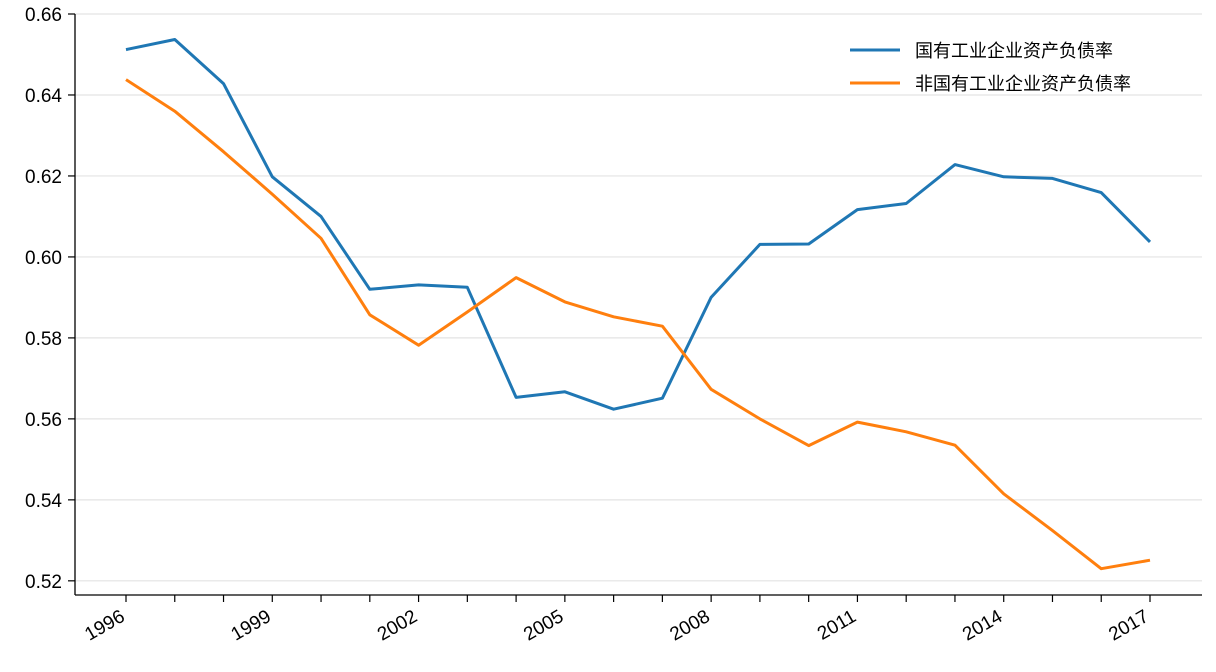 Image resolution: width=1216 pixels, height=672 pixels. I want to click on y-tick-label: 0.64, so click(43, 96).